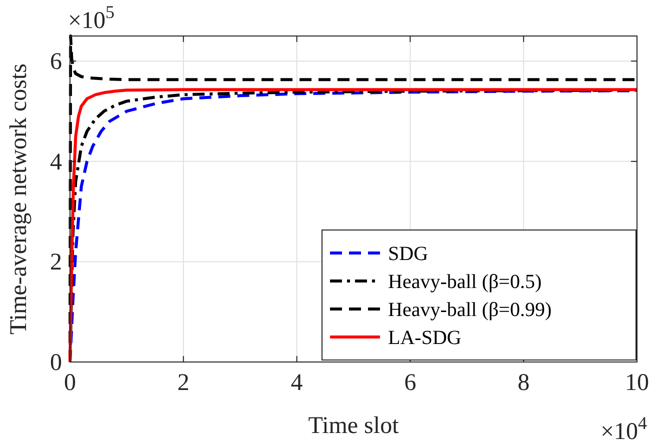 The image size is (654, 445). Describe the element at coordinates (637, 383) in the screenshot. I see `x-tick-label: 10` at that location.